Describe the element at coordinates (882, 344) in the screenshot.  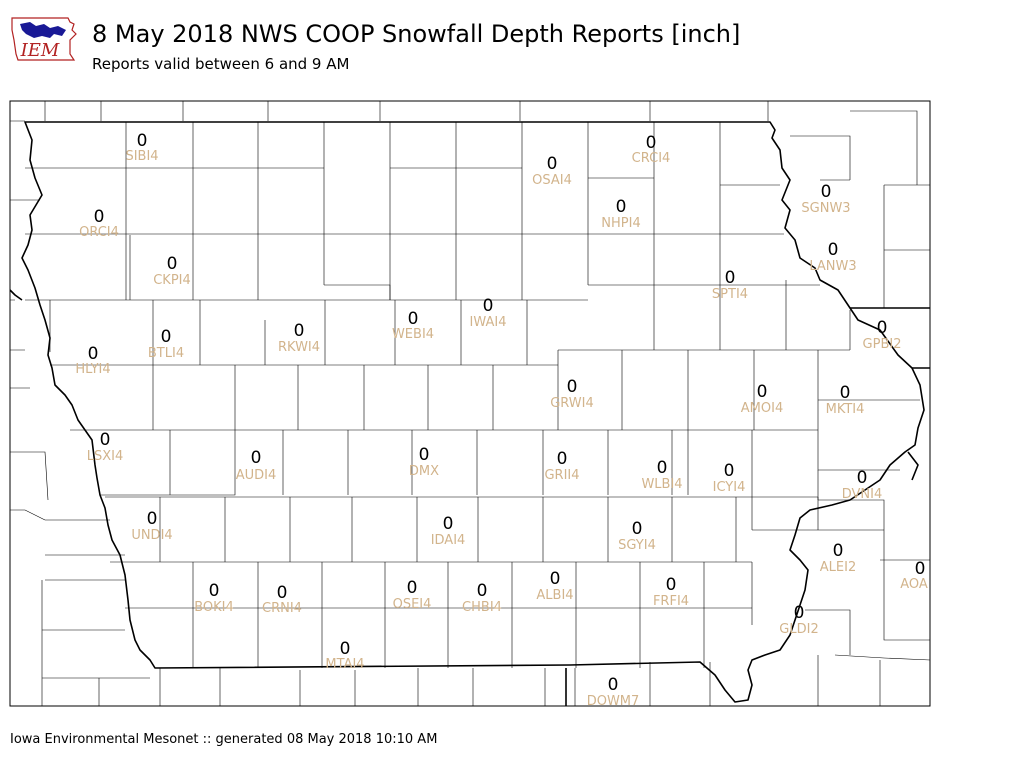
I see `station-id: GPBI2` at that location.